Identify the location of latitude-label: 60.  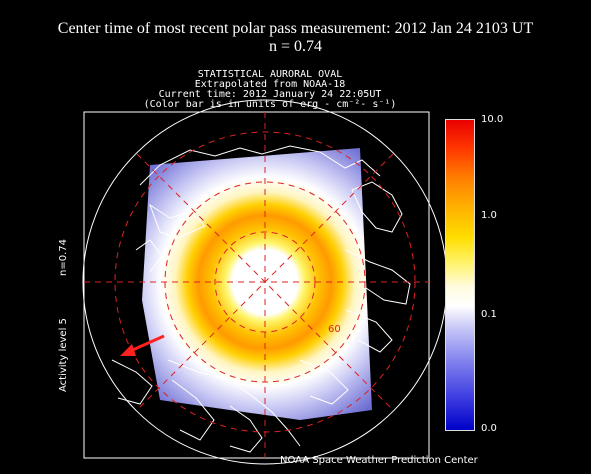
(334, 329).